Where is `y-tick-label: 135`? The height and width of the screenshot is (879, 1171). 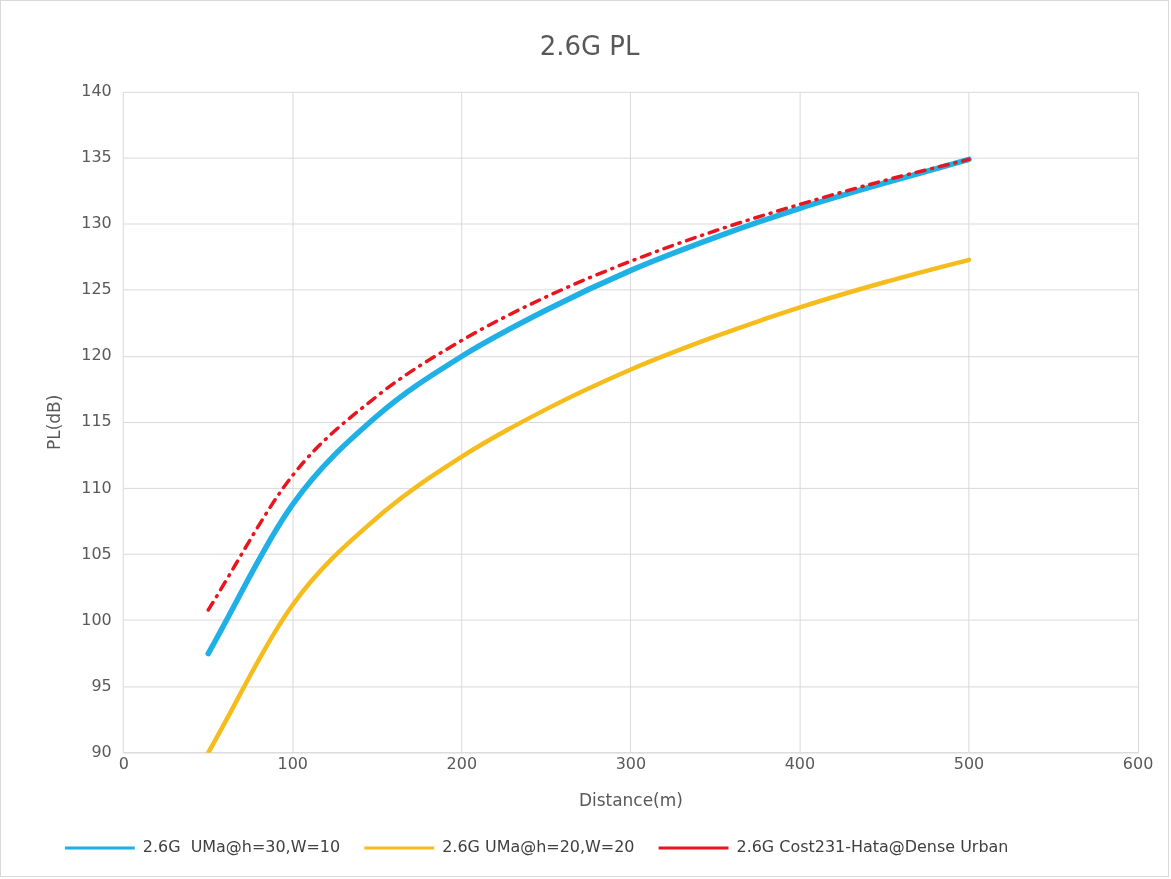
y-tick-label: 135 is located at coordinates (96, 157).